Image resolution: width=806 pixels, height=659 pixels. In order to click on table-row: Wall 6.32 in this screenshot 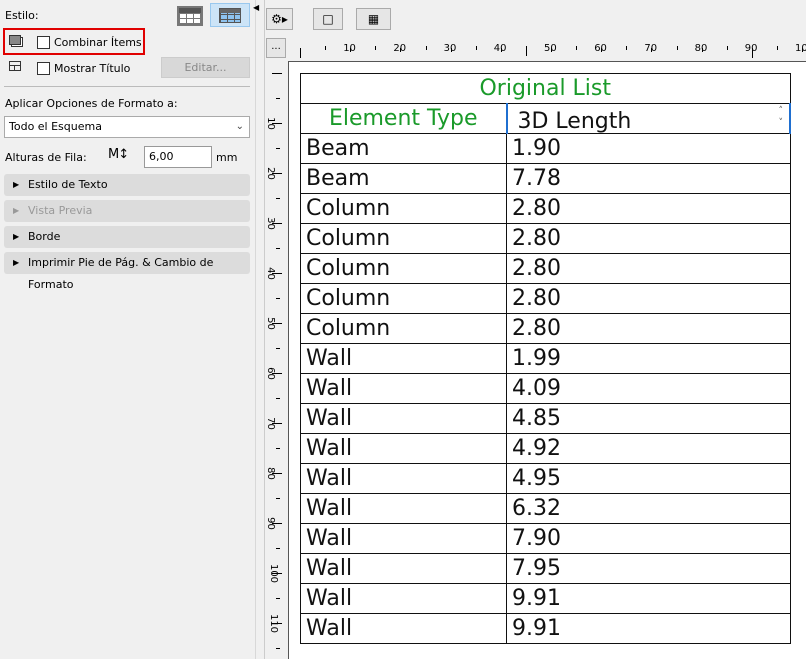, I will do `click(545, 508)`.